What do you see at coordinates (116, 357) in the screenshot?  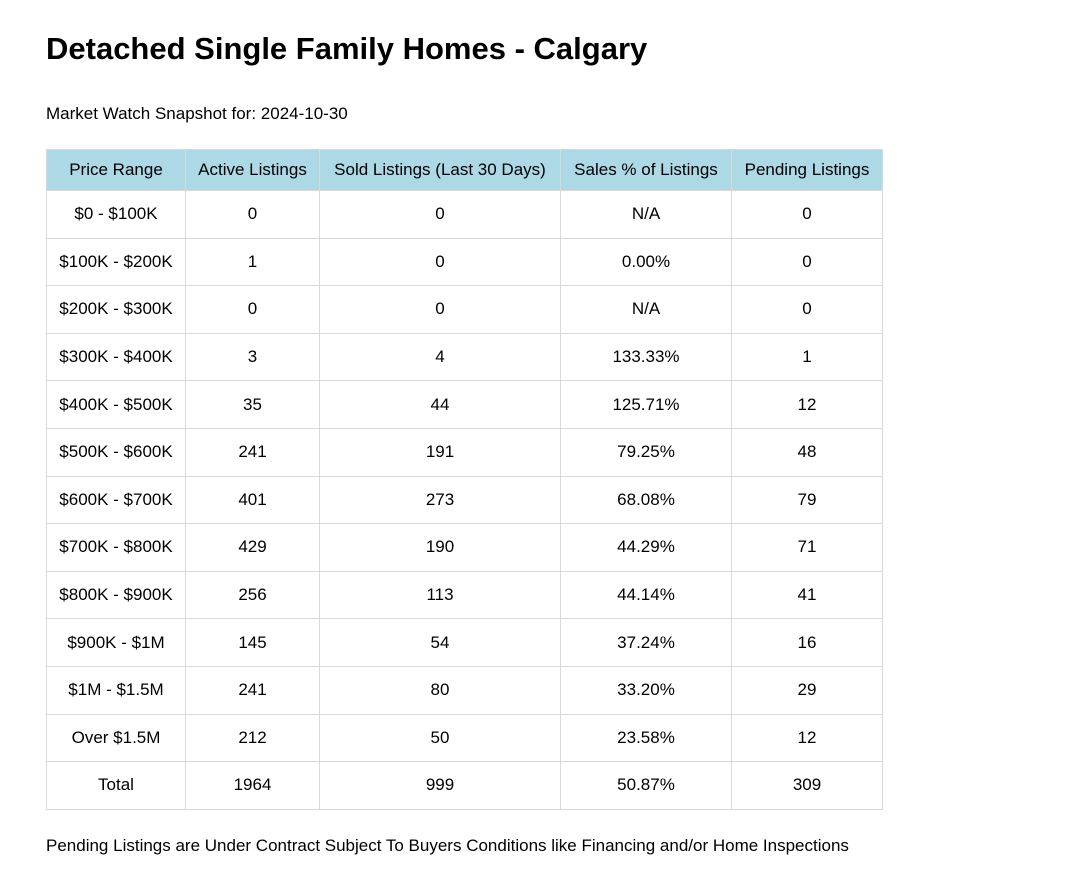 I see `price-range-cell: $300K - $400K` at bounding box center [116, 357].